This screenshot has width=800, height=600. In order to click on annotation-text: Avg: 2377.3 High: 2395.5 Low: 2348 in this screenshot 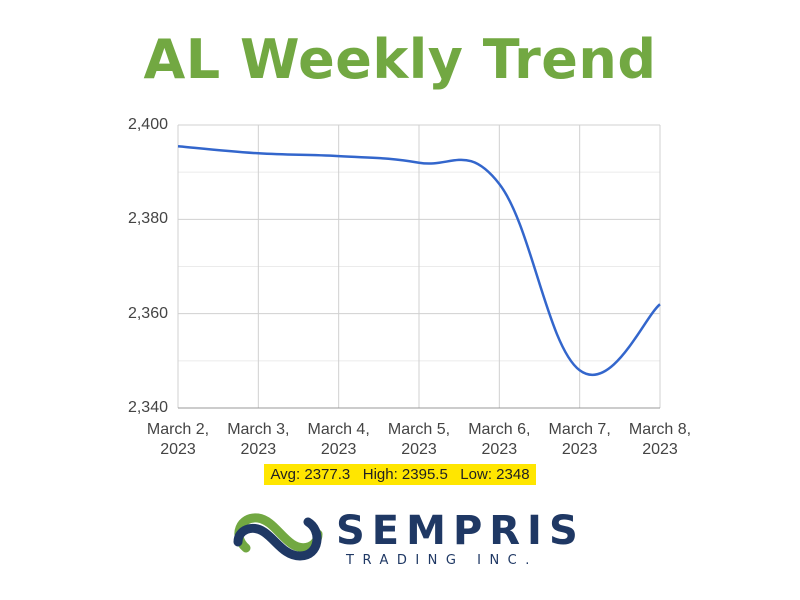, I will do `click(400, 474)`.